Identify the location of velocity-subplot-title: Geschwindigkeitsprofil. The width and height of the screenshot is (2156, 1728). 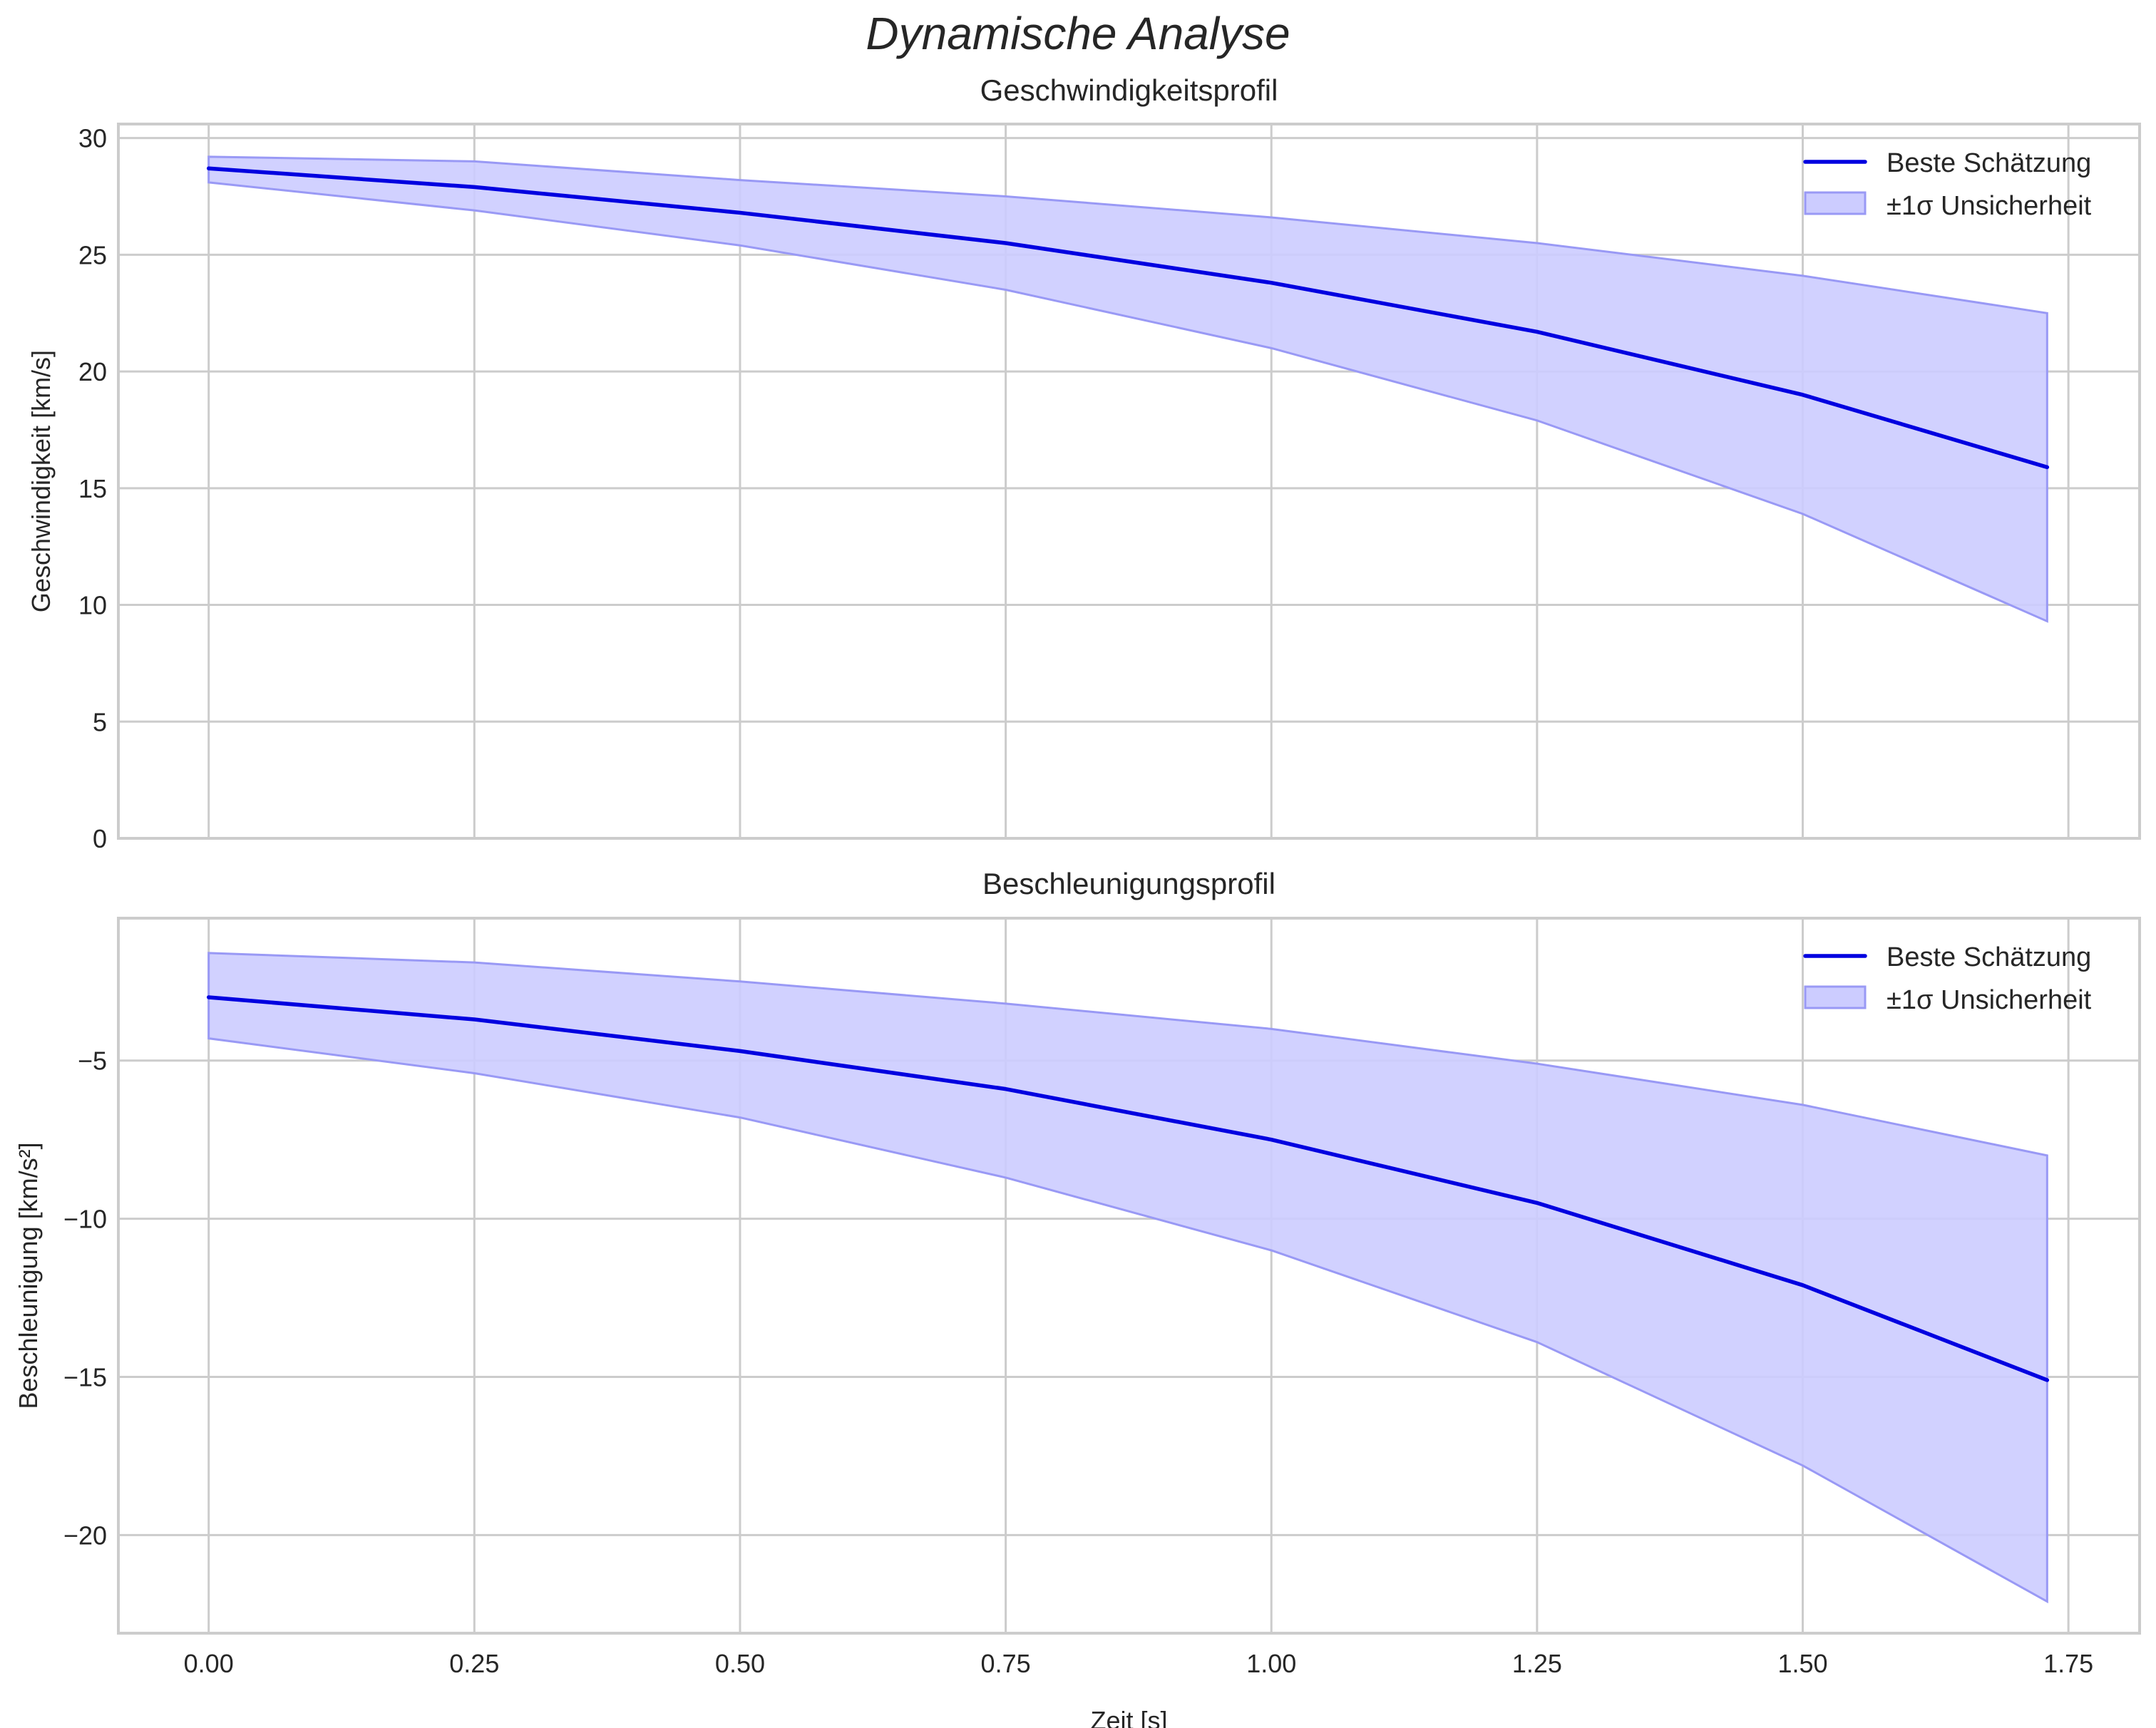
(1129, 90).